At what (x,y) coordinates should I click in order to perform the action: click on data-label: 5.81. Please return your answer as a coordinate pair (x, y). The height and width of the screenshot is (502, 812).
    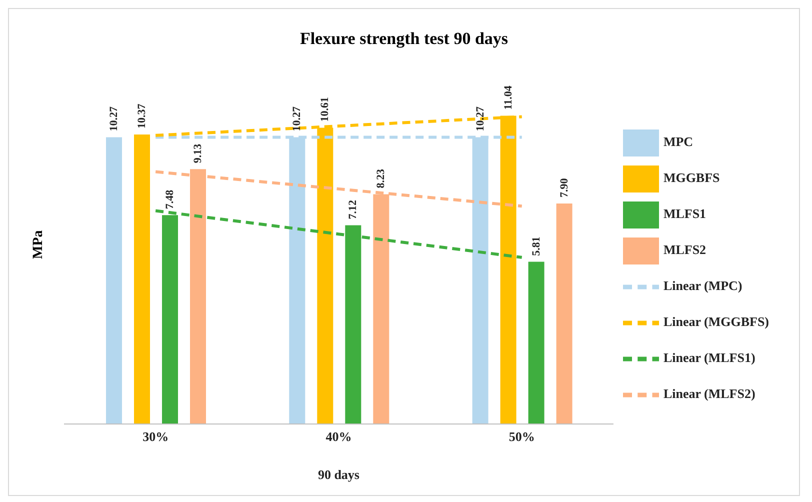
    Looking at the image, I should click on (536, 246).